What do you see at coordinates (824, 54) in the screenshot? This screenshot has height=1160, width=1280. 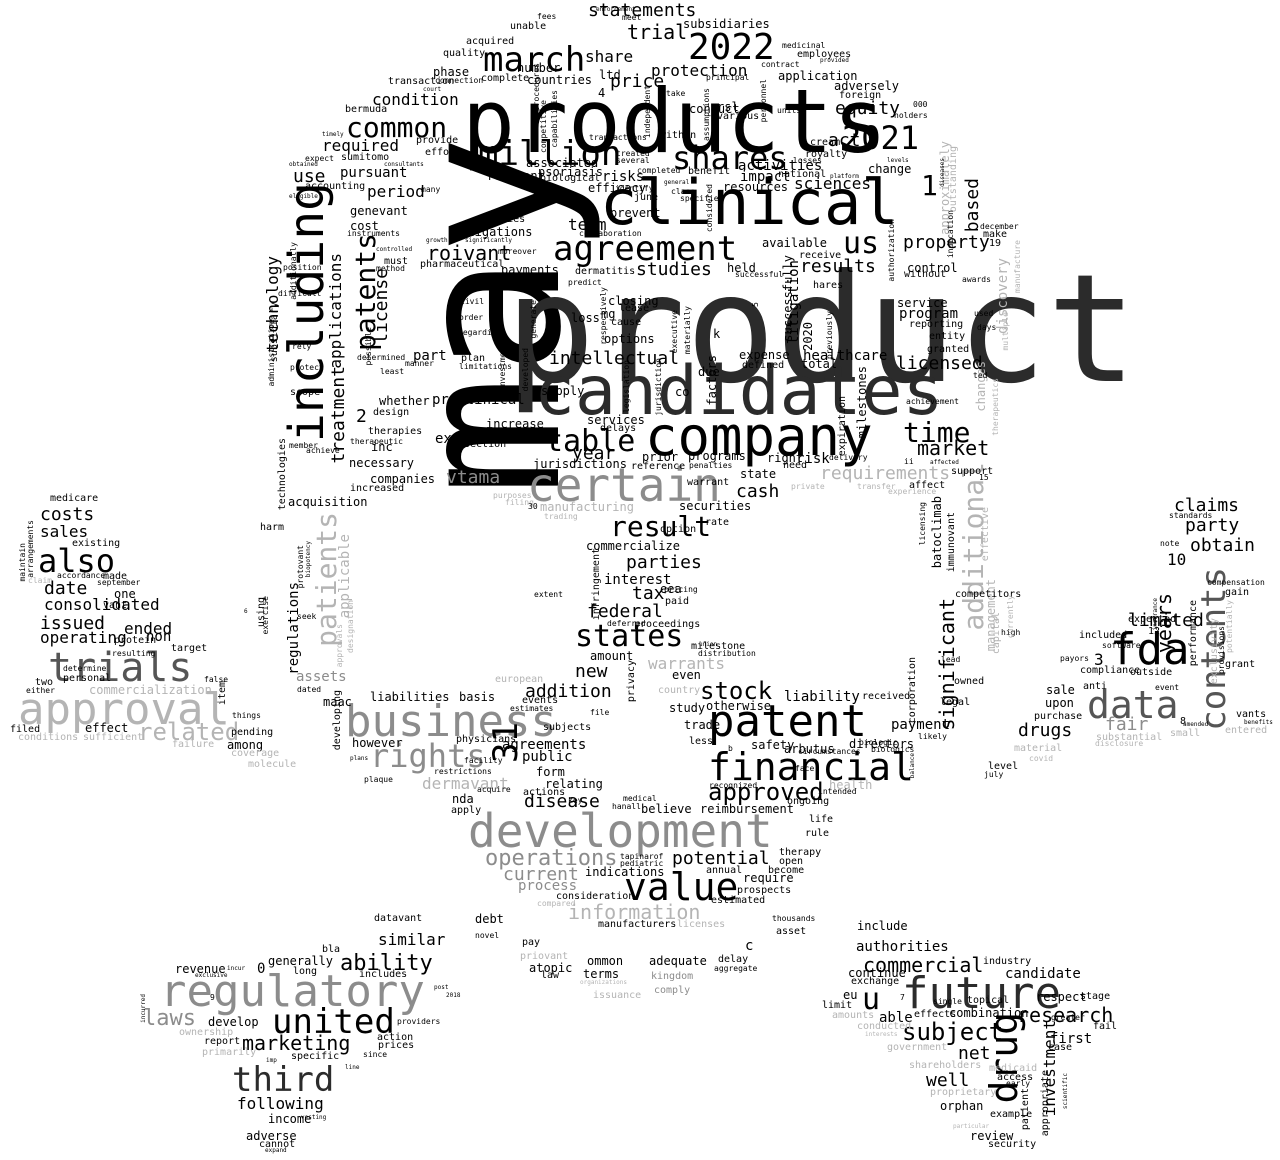 I see `cloud-word: employees` at bounding box center [824, 54].